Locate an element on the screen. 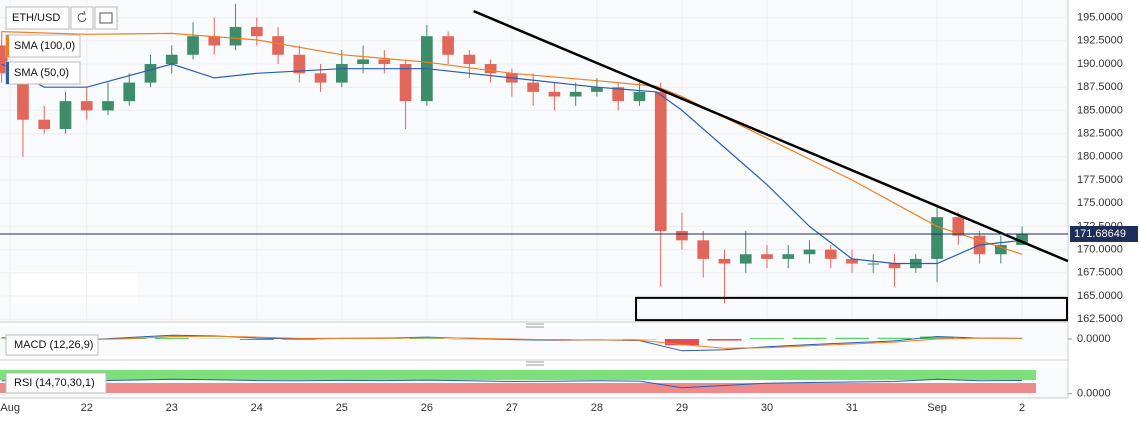  y-tick-label: 185.0000 is located at coordinates (1100, 110).